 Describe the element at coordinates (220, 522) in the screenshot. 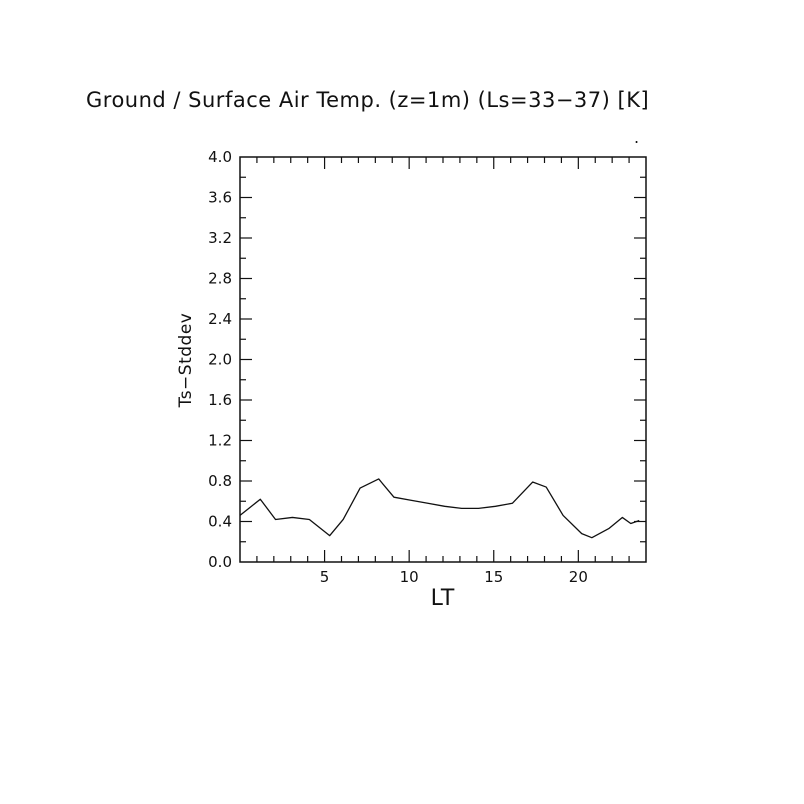

I see `y-tick-label: 0.4` at that location.